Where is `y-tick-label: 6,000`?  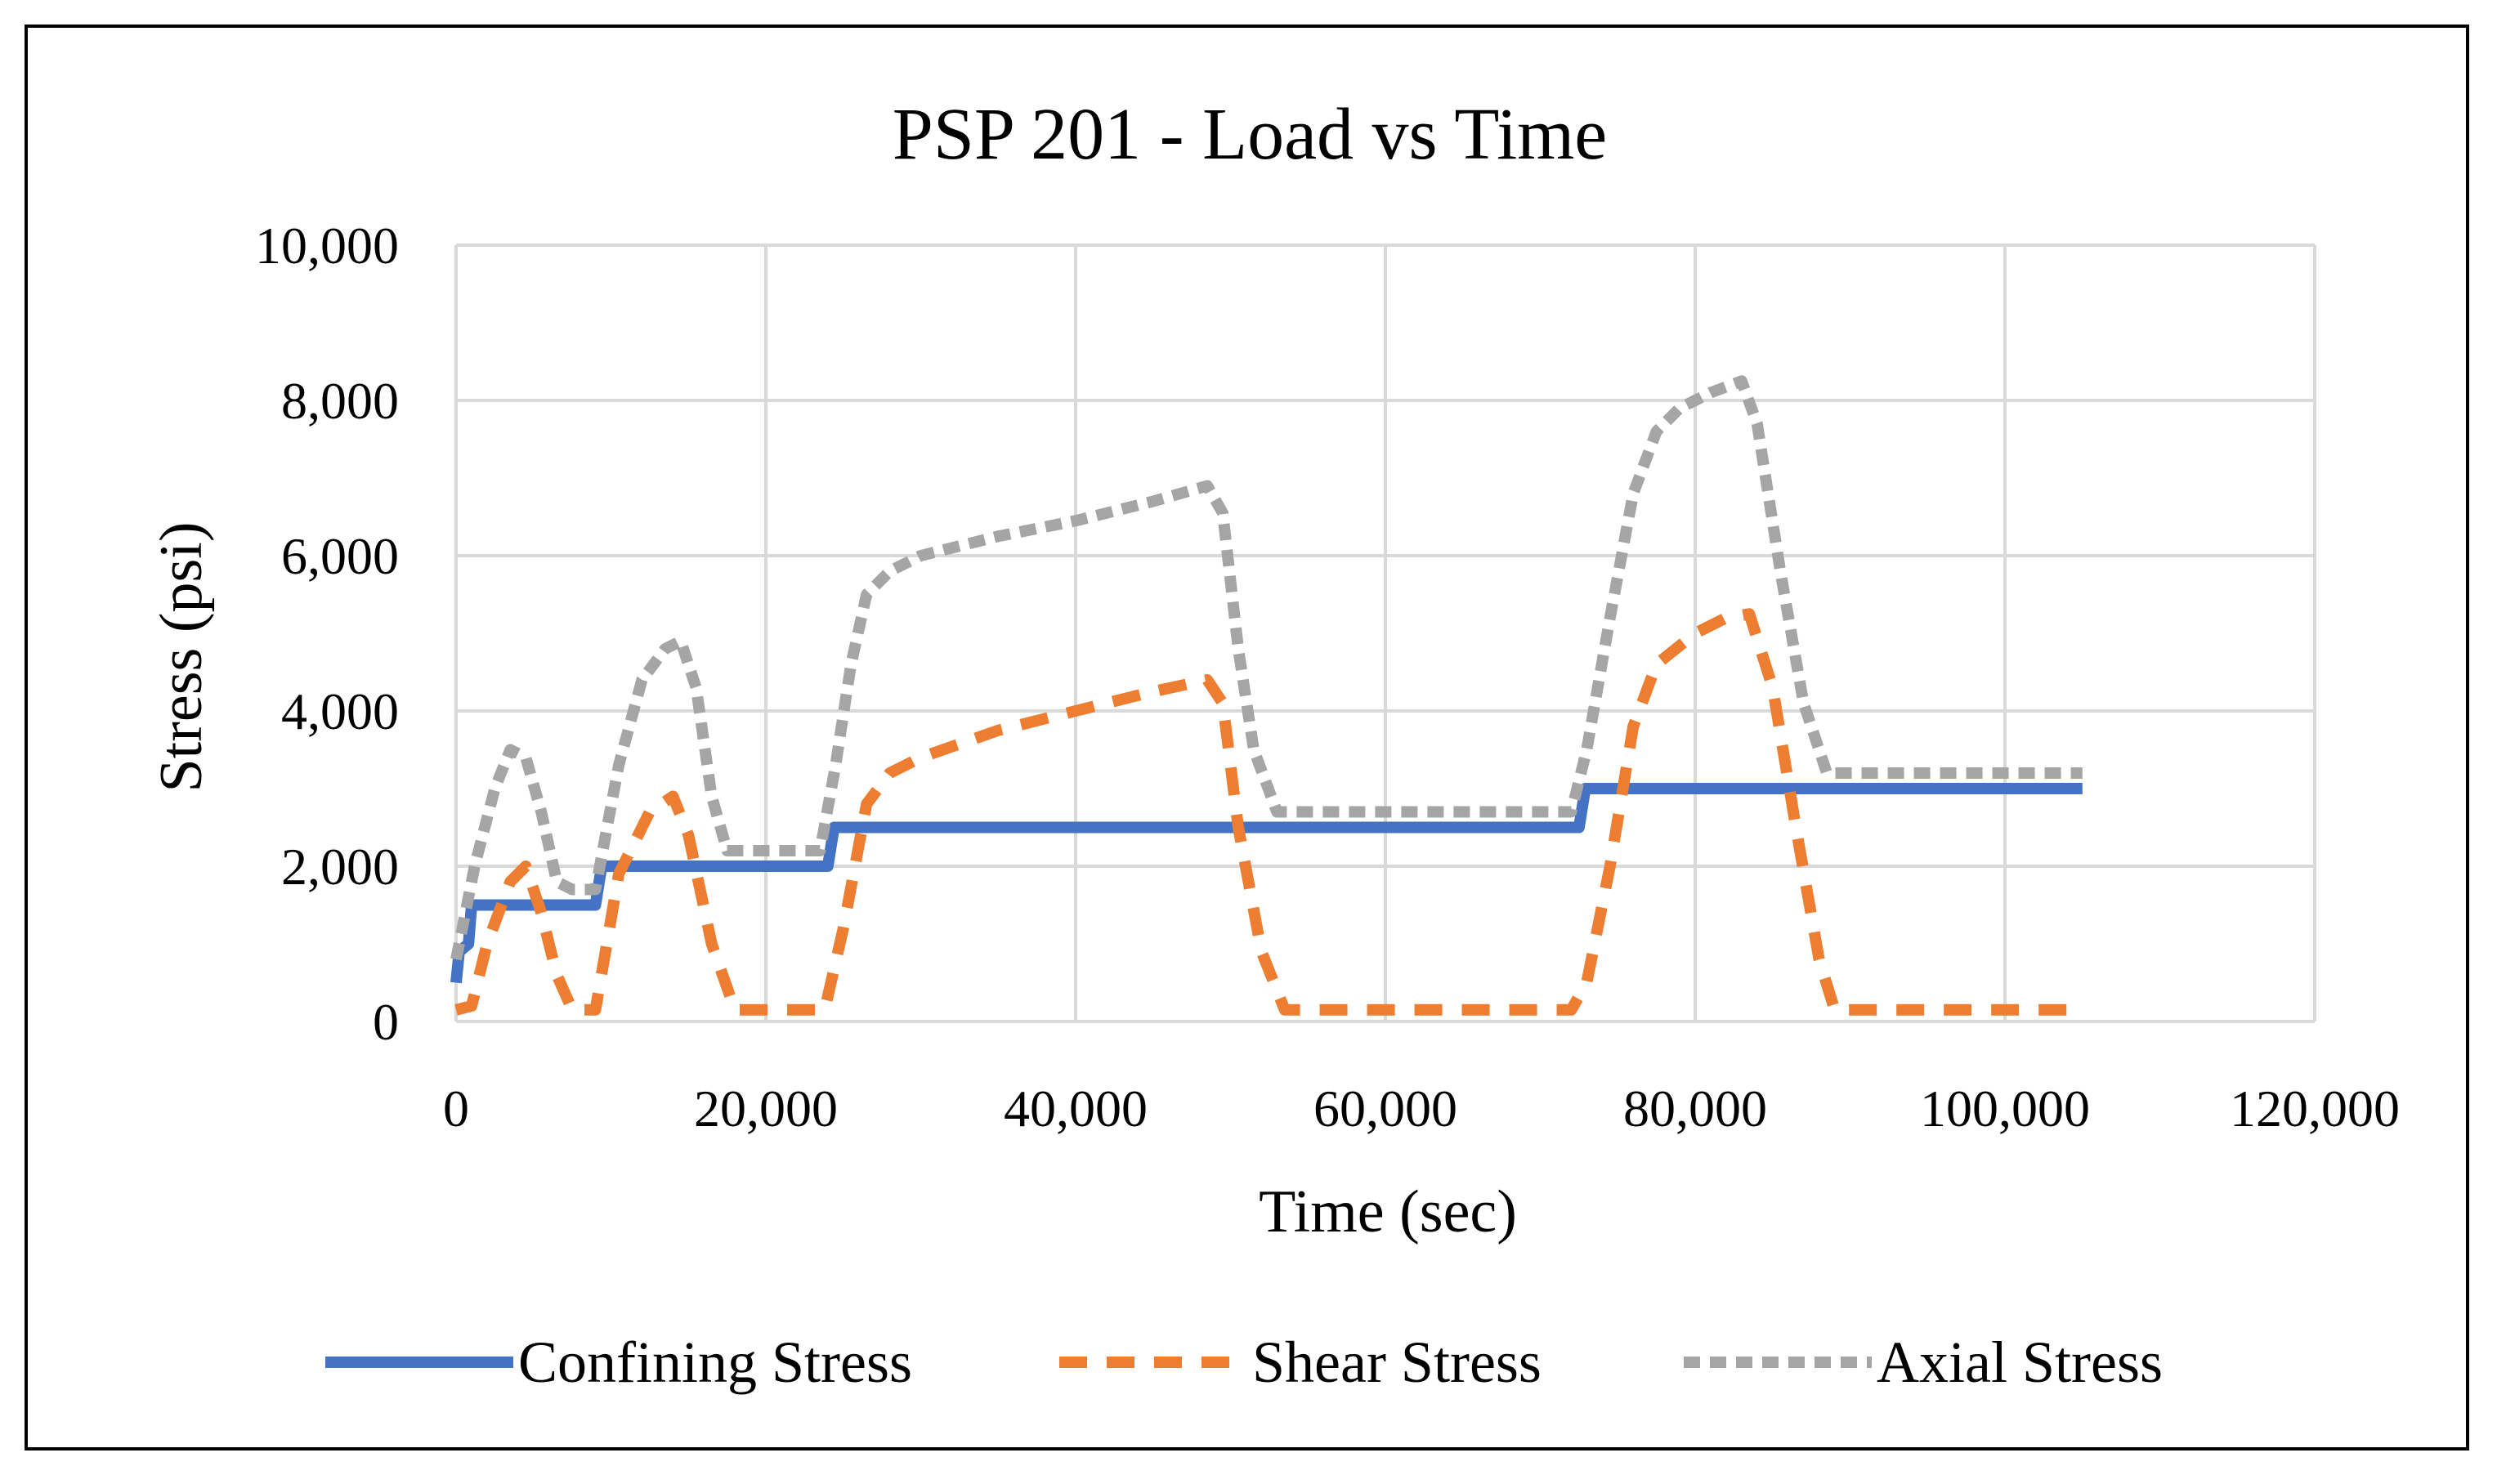 y-tick-label: 6,000 is located at coordinates (340, 556).